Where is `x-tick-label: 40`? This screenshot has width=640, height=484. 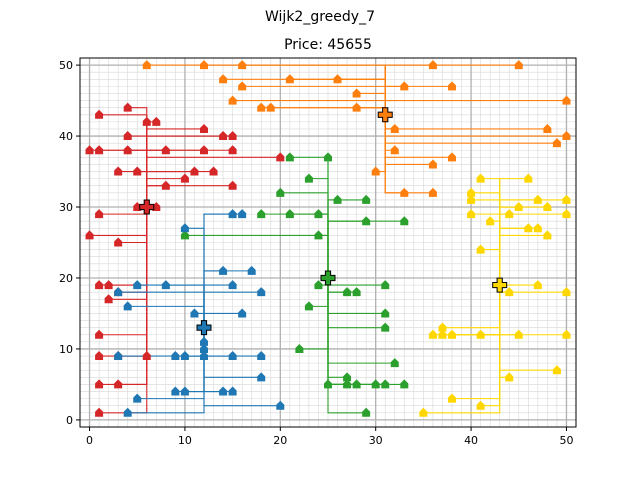 x-tick-label: 40 is located at coordinates (471, 440).